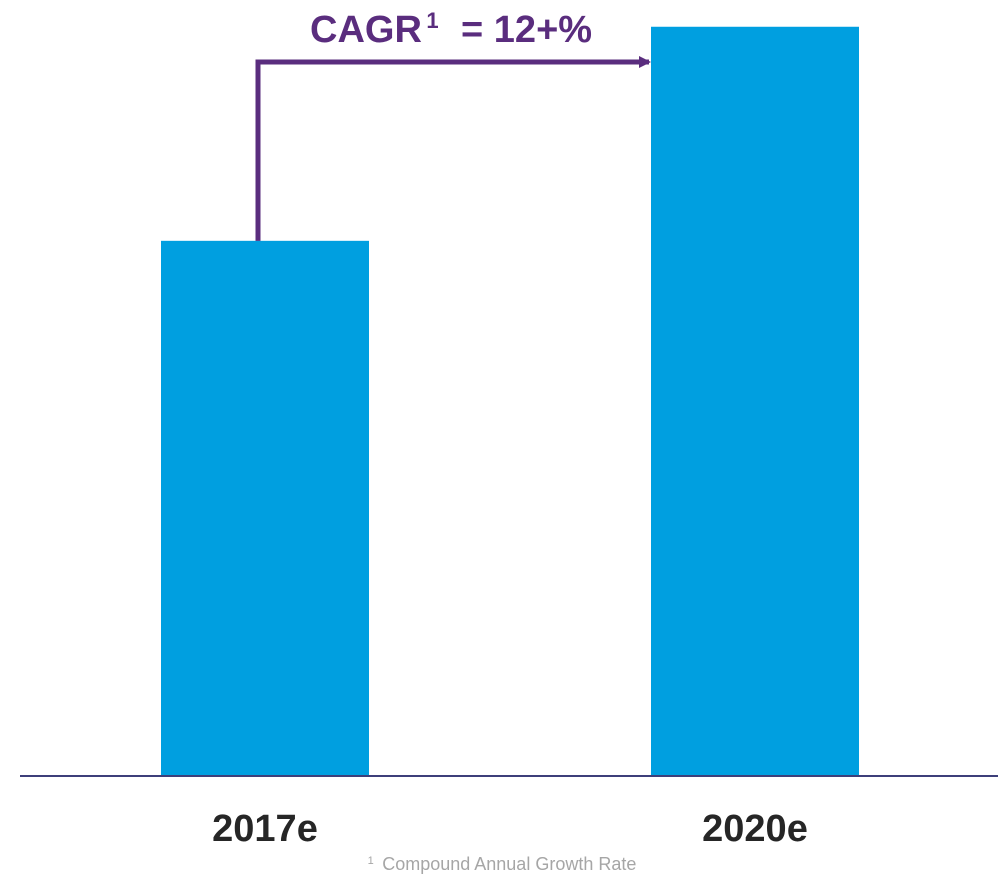 Image resolution: width=1005 pixels, height=886 pixels. What do you see at coordinates (371, 861) in the screenshot?
I see `footnote-marker: 1` at bounding box center [371, 861].